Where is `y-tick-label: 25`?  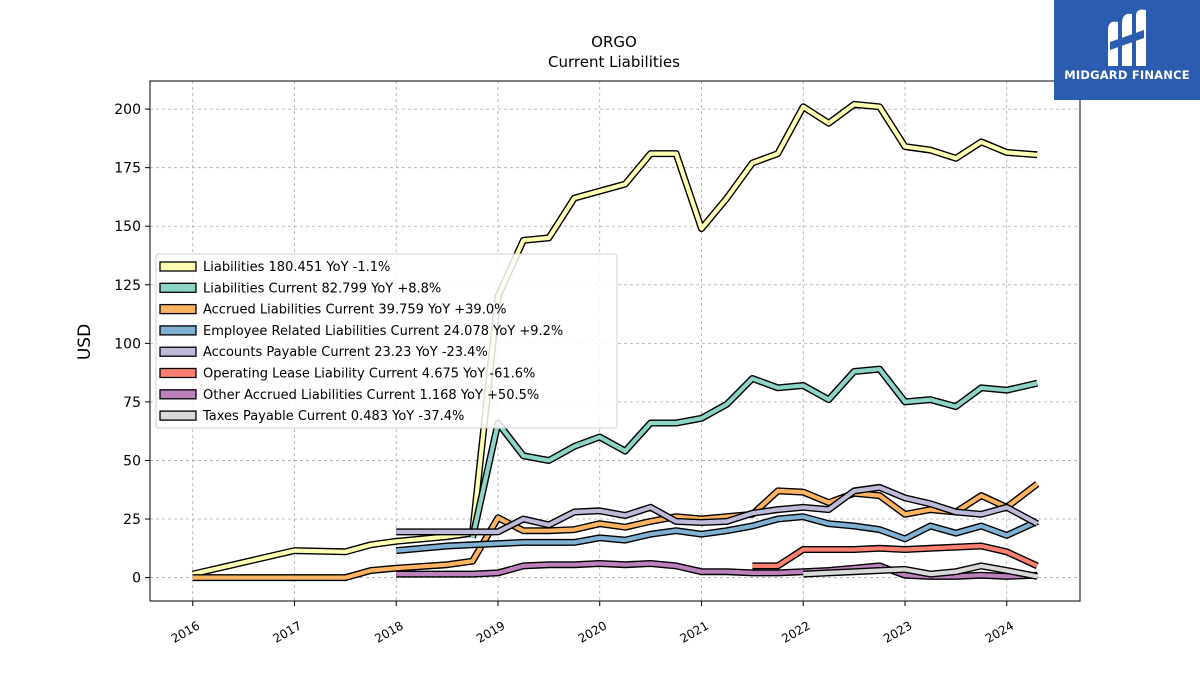 y-tick-label: 25 is located at coordinates (132, 520).